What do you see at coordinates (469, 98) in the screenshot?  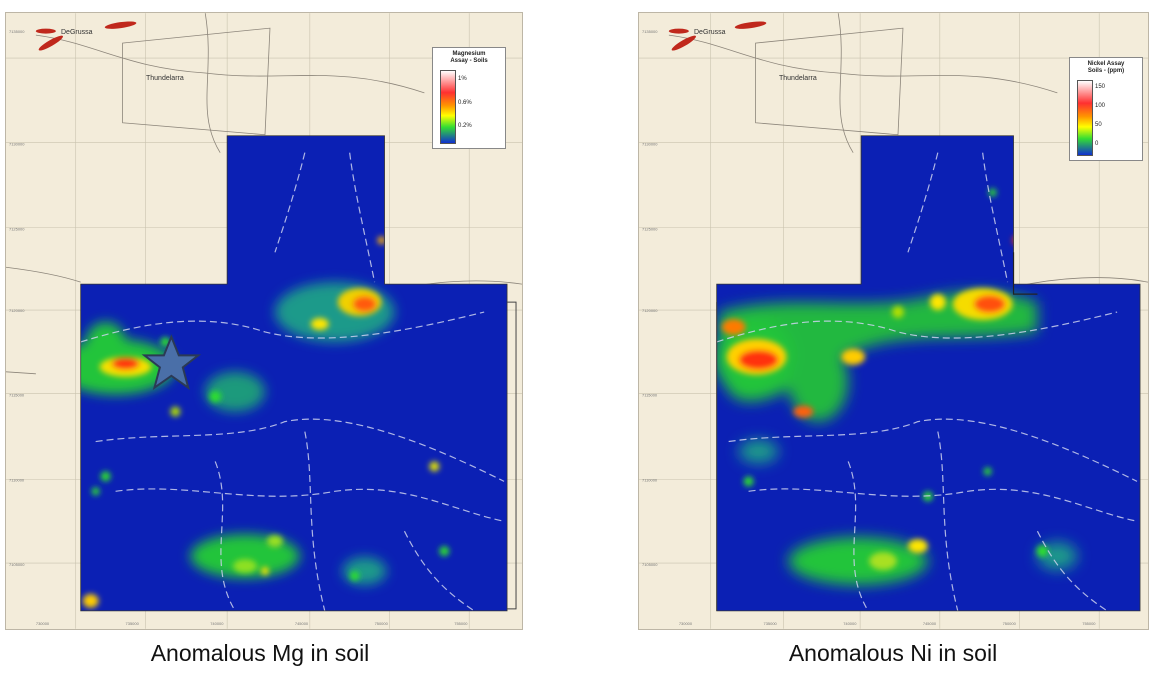 I see `mg-legend: Magnesium Assay - Soils 1% 0.6% 0.2%` at bounding box center [469, 98].